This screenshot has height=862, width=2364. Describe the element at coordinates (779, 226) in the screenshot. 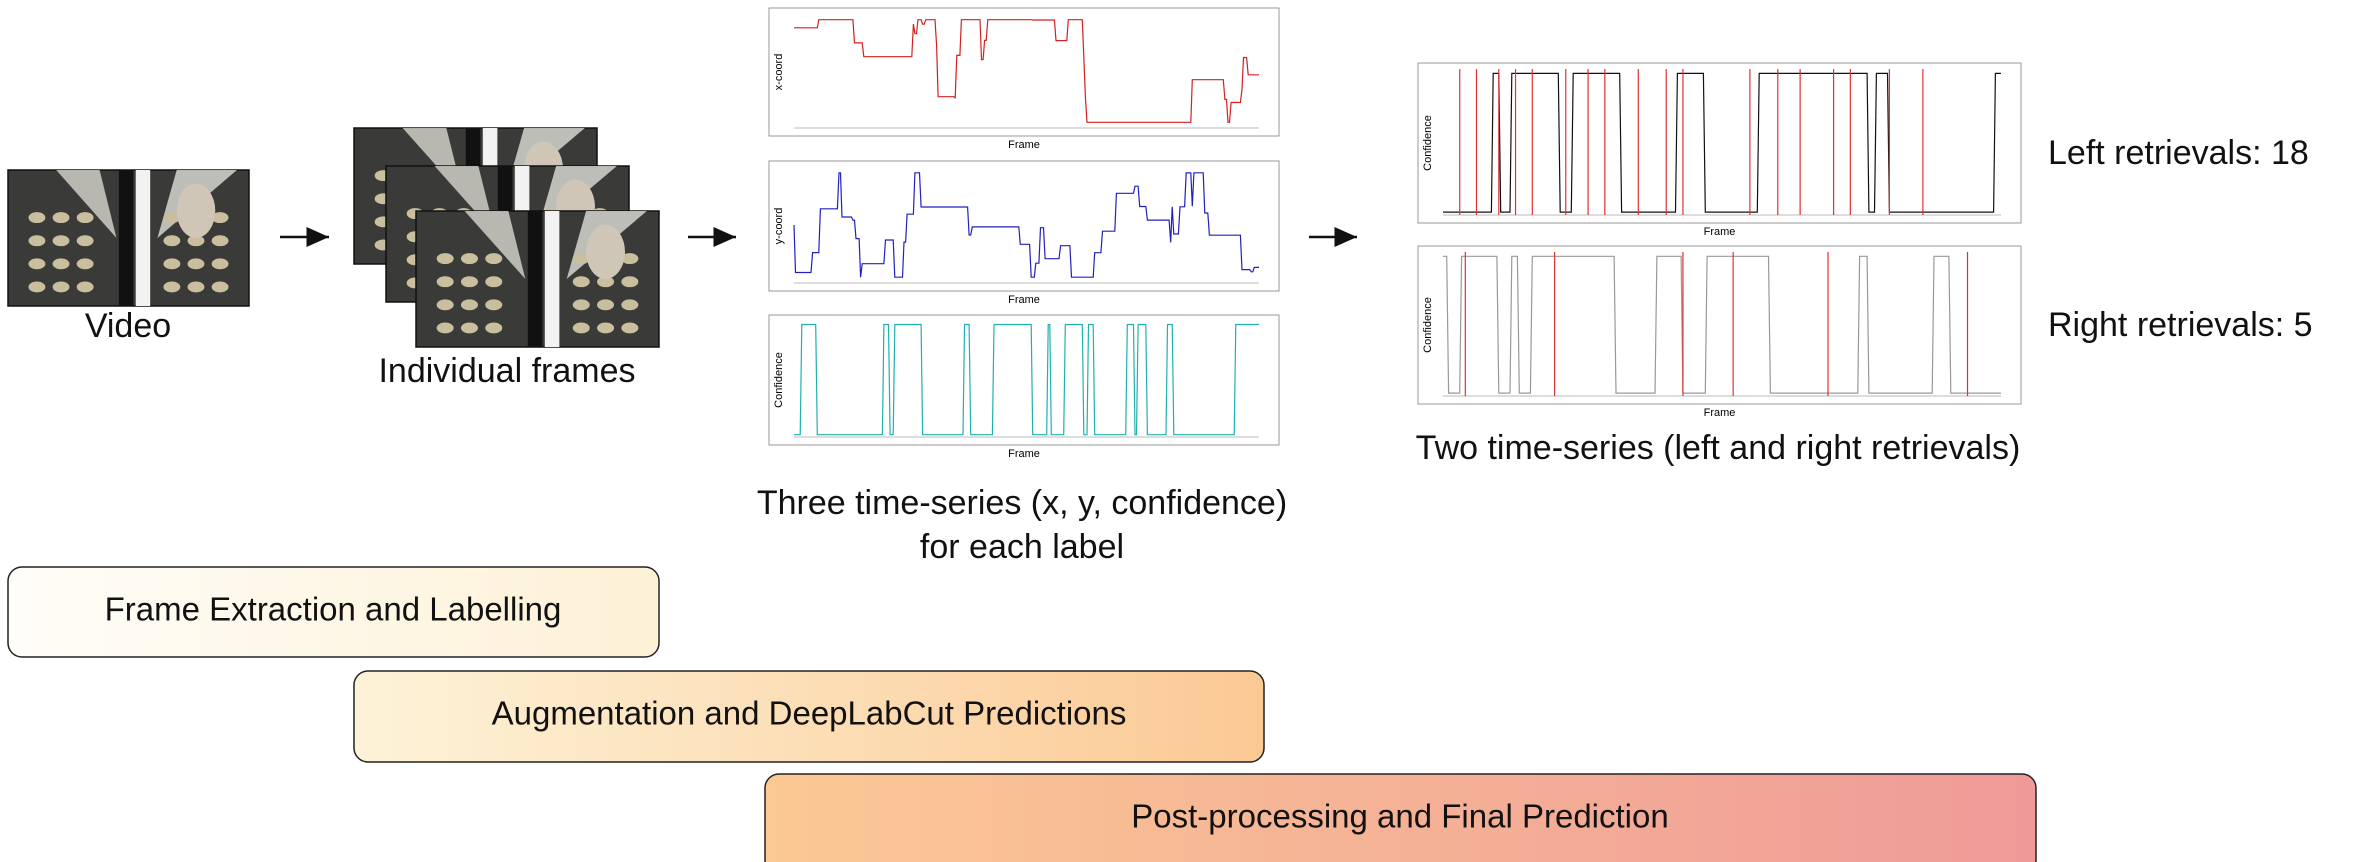

I see `y-axis-label: y-coord` at that location.